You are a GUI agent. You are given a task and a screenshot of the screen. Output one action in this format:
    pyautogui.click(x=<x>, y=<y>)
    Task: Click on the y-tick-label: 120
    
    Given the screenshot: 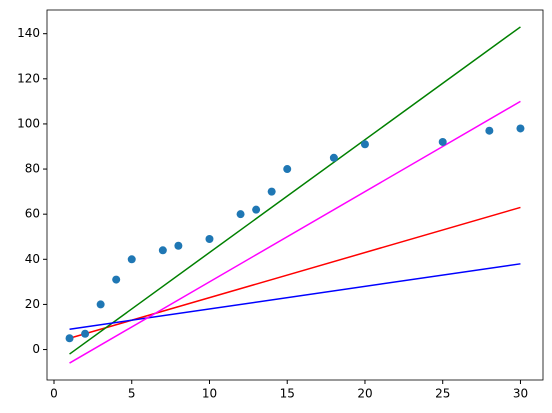 What is the action you would take?
    pyautogui.click(x=28, y=78)
    